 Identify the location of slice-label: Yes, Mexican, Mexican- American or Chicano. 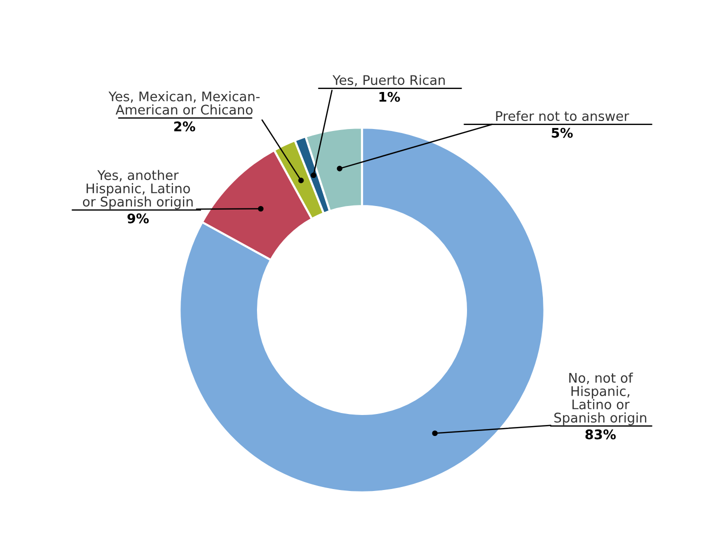
(184, 103).